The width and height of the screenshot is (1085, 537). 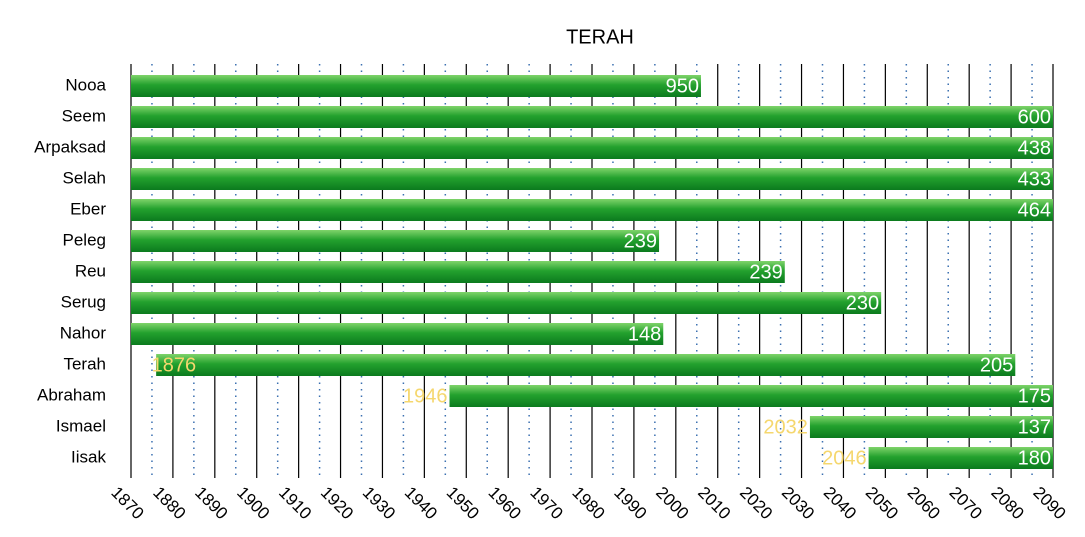 What do you see at coordinates (70, 146) in the screenshot?
I see `y-tick-label: Arpaksad` at bounding box center [70, 146].